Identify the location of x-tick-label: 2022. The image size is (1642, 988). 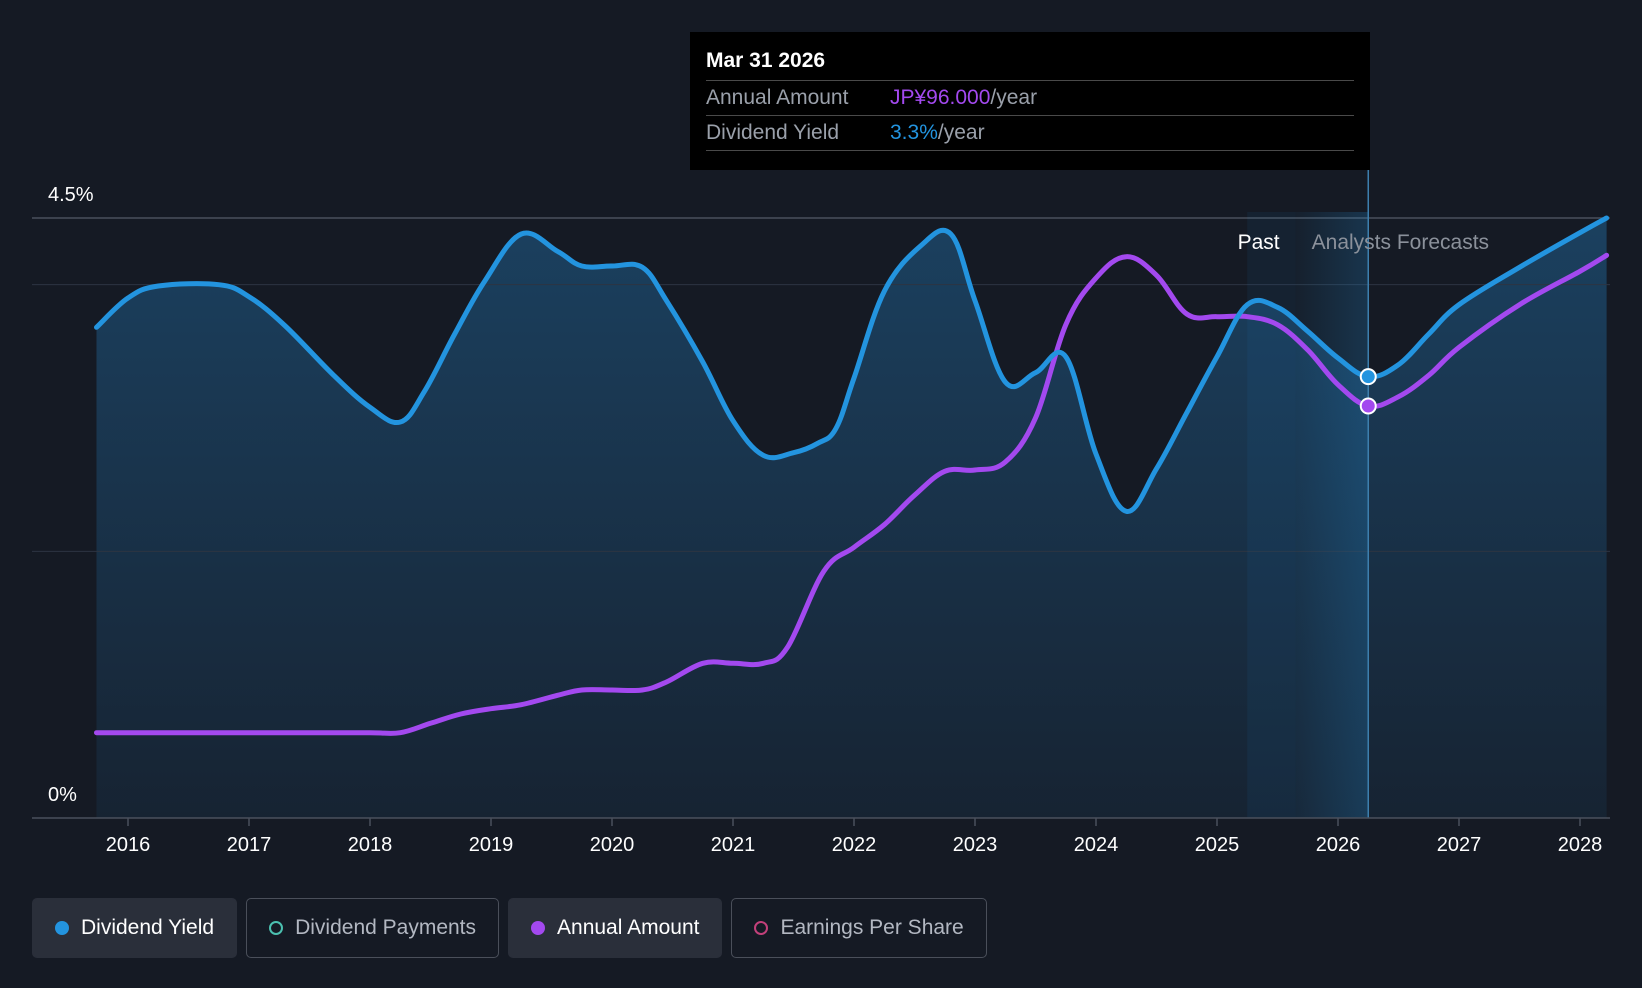
(854, 845).